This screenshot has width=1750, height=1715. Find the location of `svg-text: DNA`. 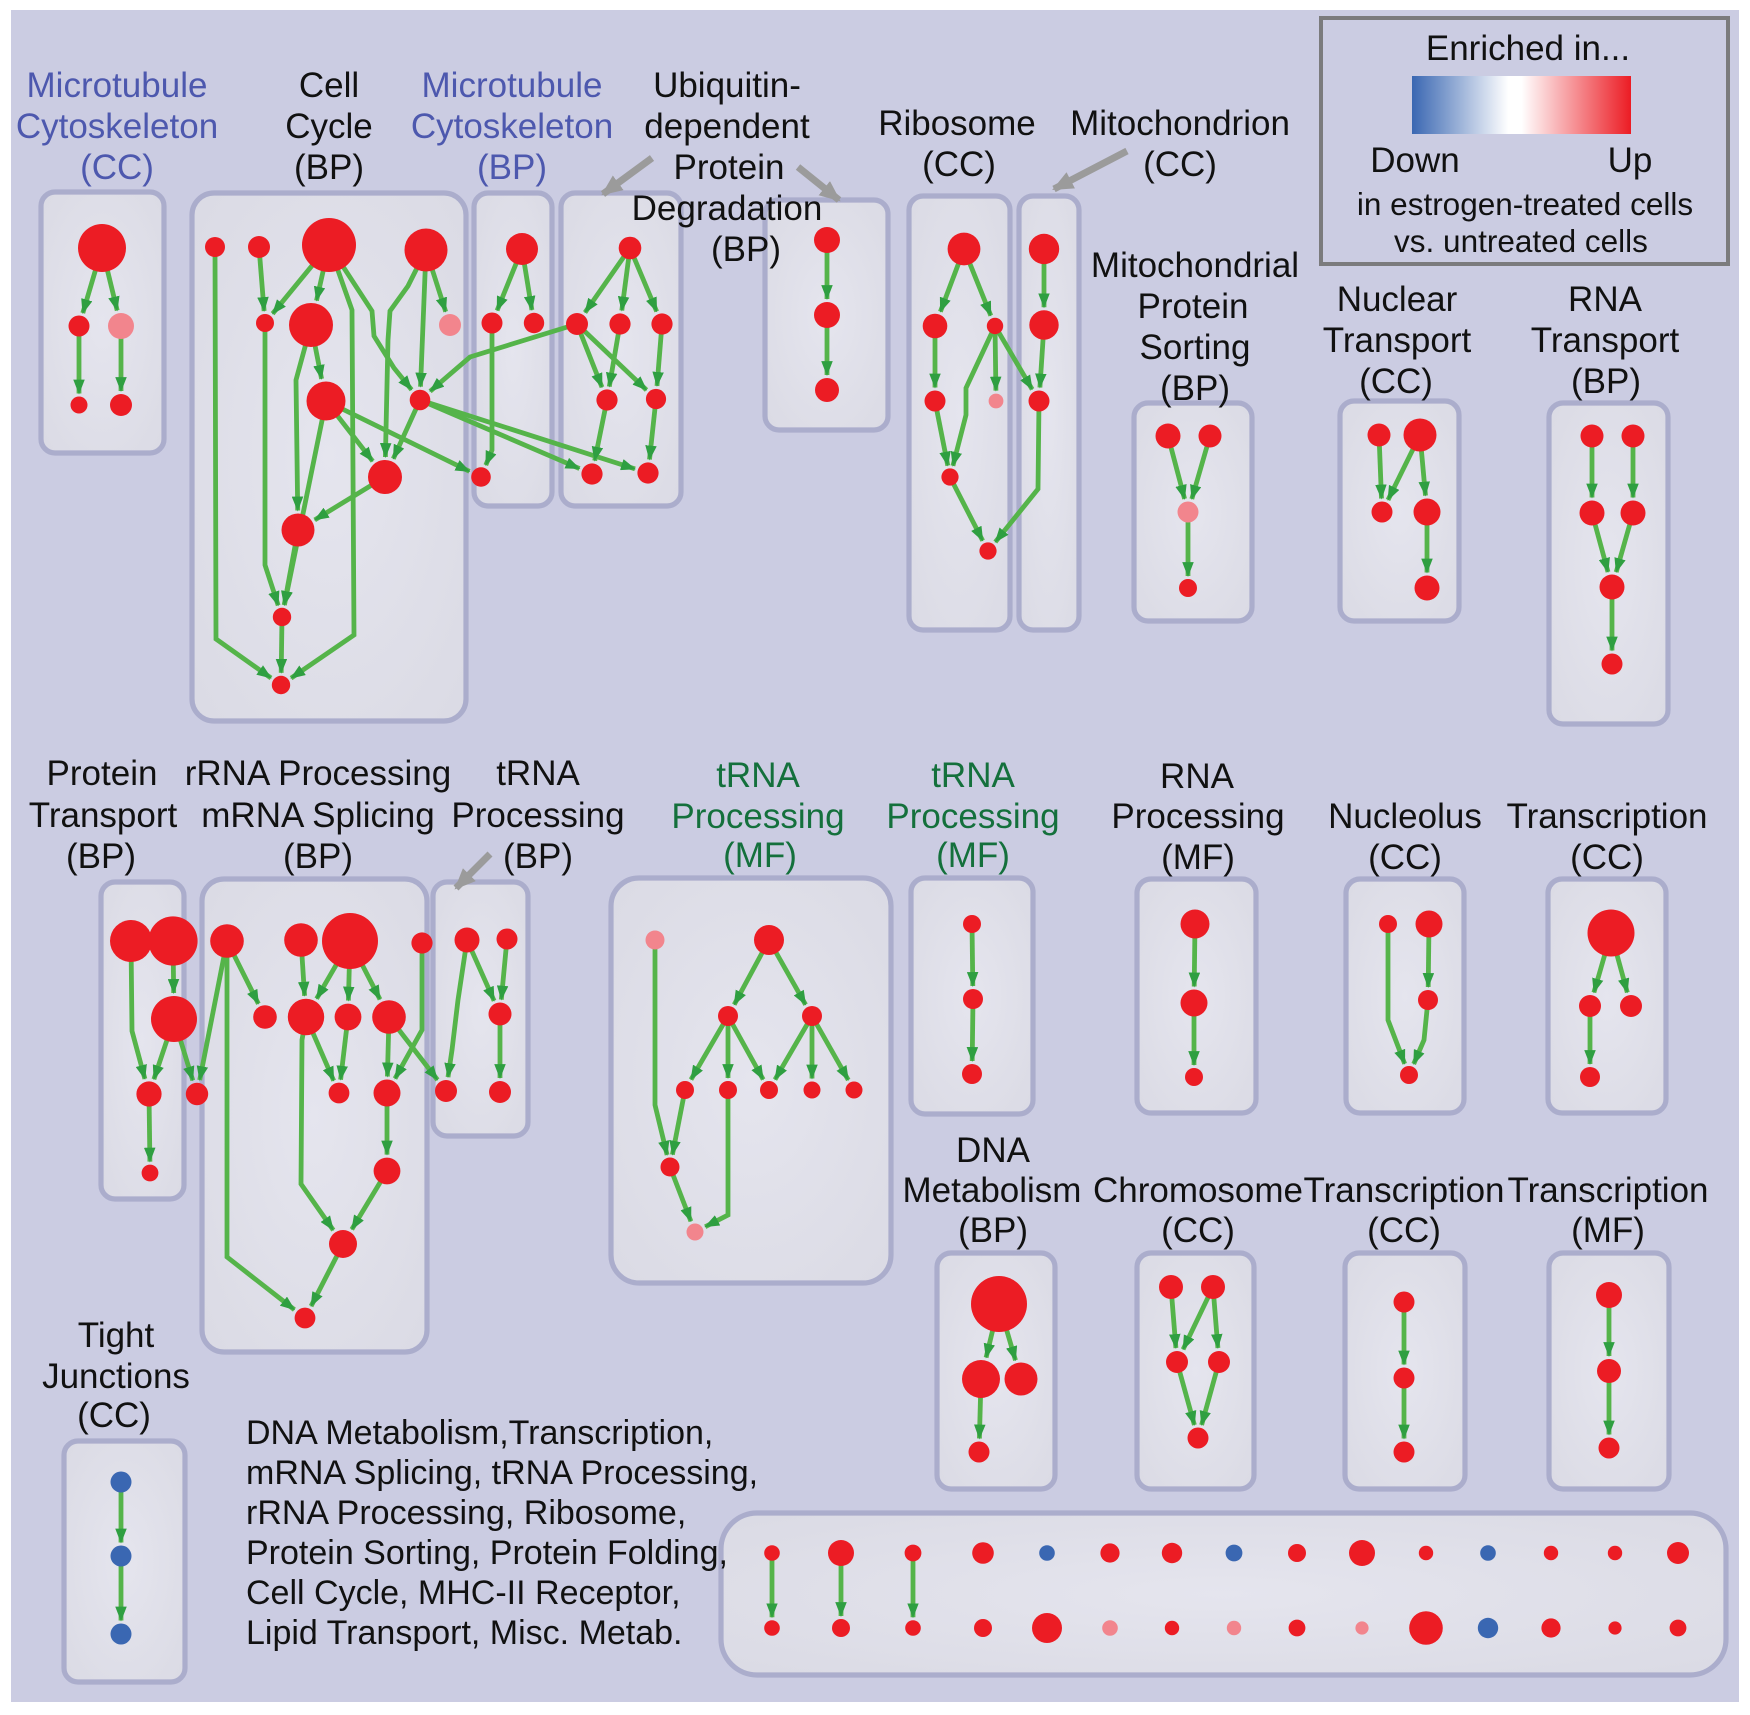

svg-text: DNA is located at coordinates (993, 1150).